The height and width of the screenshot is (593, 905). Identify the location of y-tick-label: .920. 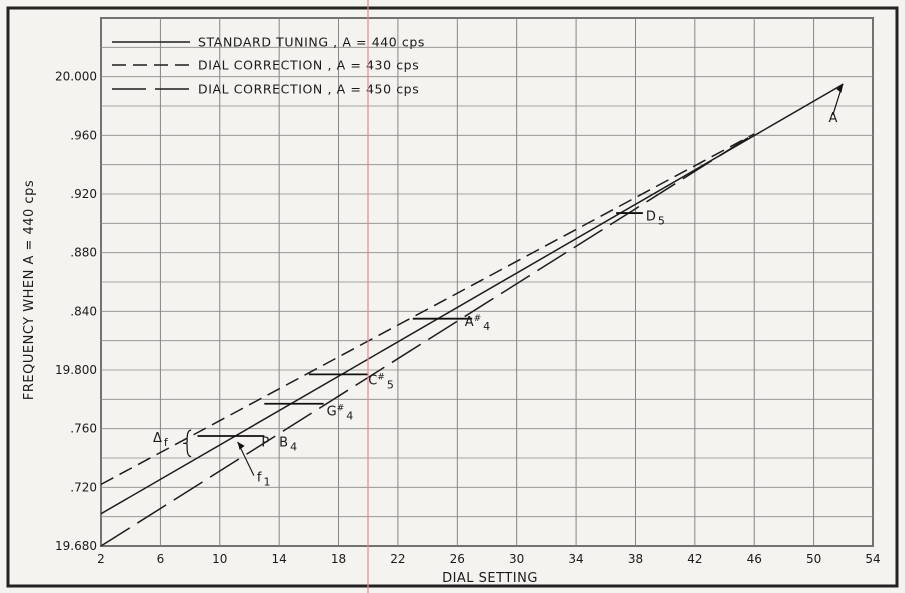
(83, 194).